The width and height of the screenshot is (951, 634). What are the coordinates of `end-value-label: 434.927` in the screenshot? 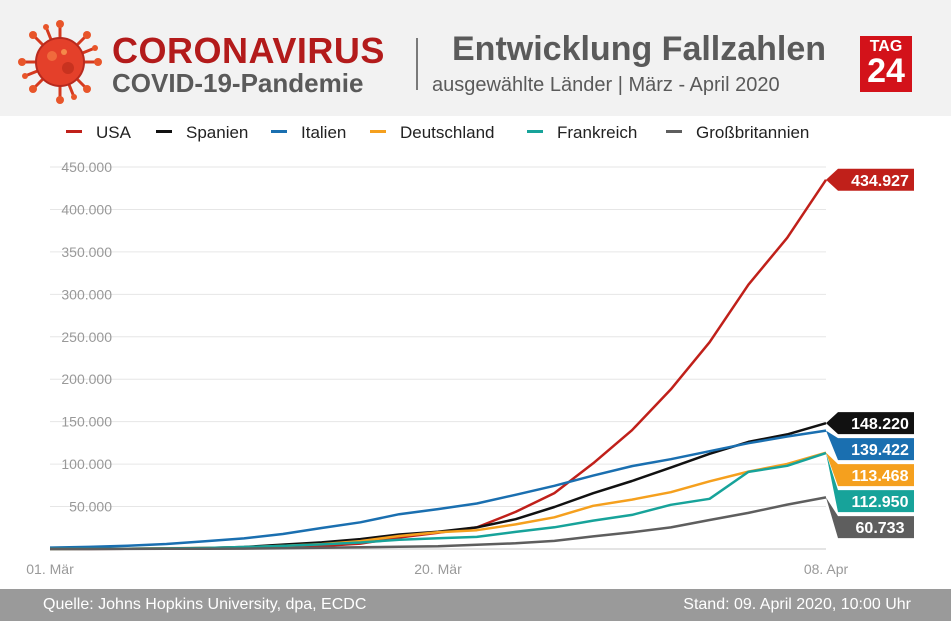 It's located at (880, 181).